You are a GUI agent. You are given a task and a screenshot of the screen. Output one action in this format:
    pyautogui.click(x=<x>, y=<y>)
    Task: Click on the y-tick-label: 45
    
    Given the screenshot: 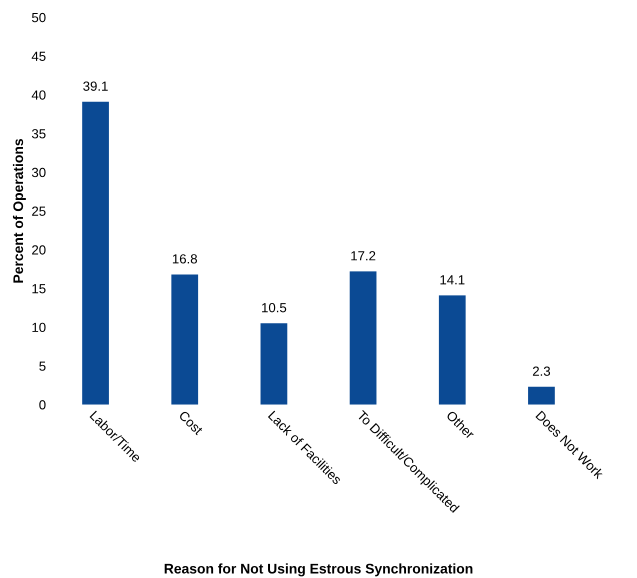 What is the action you would take?
    pyautogui.click(x=39, y=56)
    